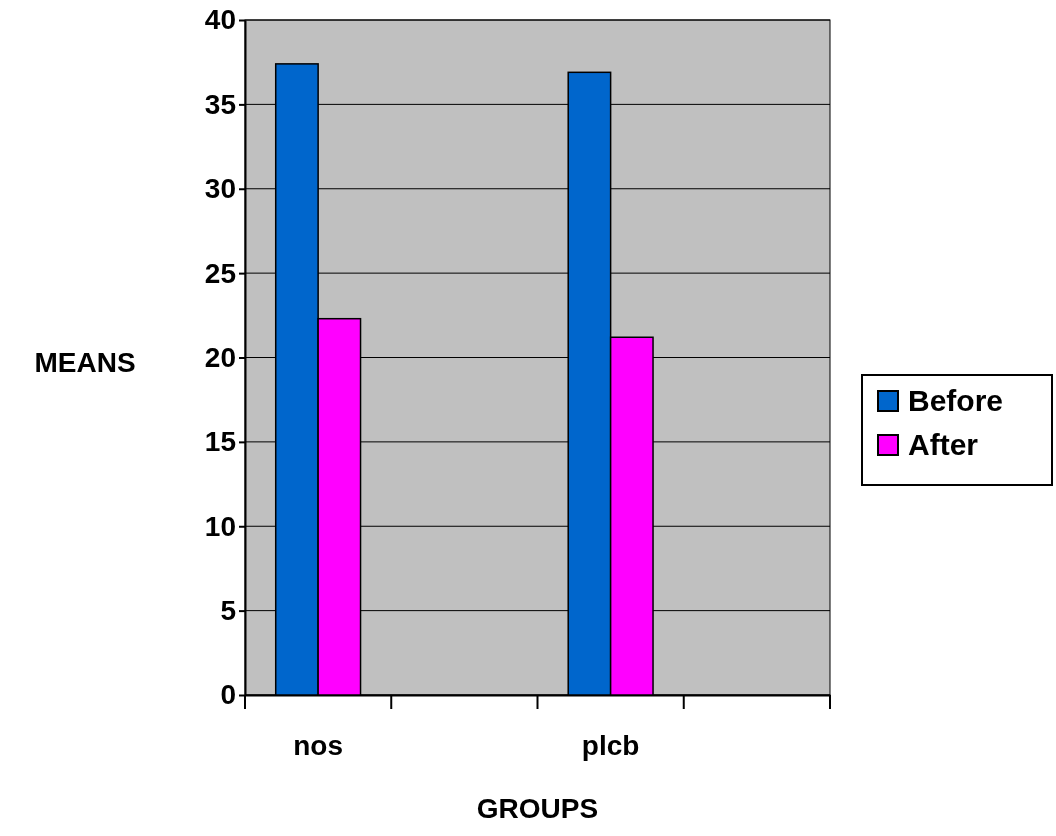  I want to click on x-tick-label: plcb, so click(610, 745).